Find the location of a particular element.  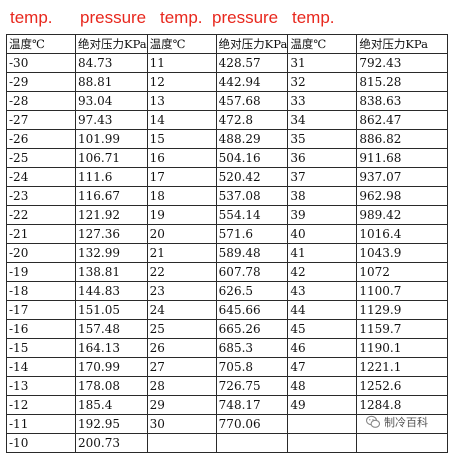

pressure-cell: 705.8 is located at coordinates (252, 367).